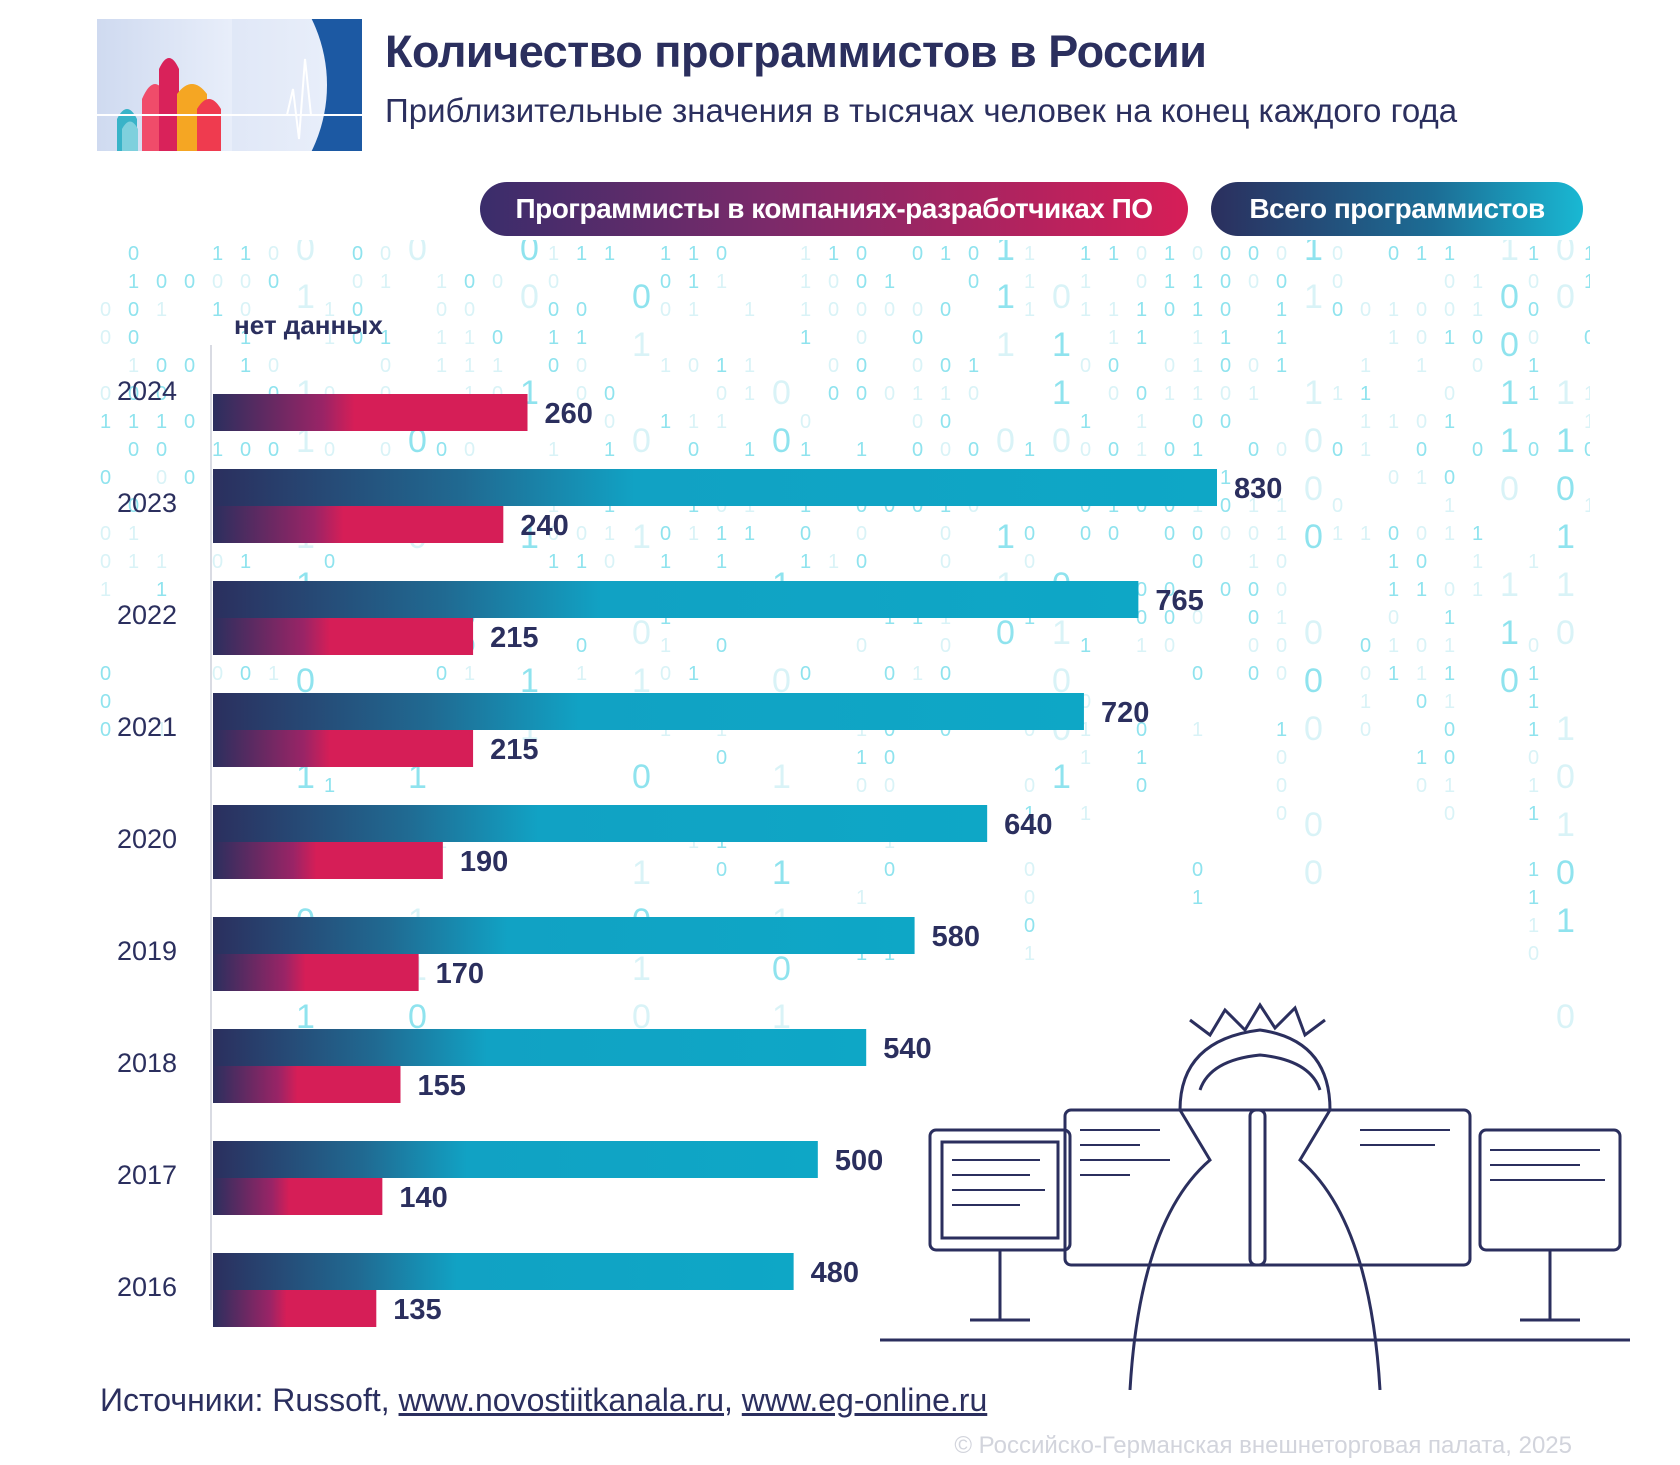 The image size is (1680, 1465). I want to click on value-label-companies-2023: 240, so click(544, 526).